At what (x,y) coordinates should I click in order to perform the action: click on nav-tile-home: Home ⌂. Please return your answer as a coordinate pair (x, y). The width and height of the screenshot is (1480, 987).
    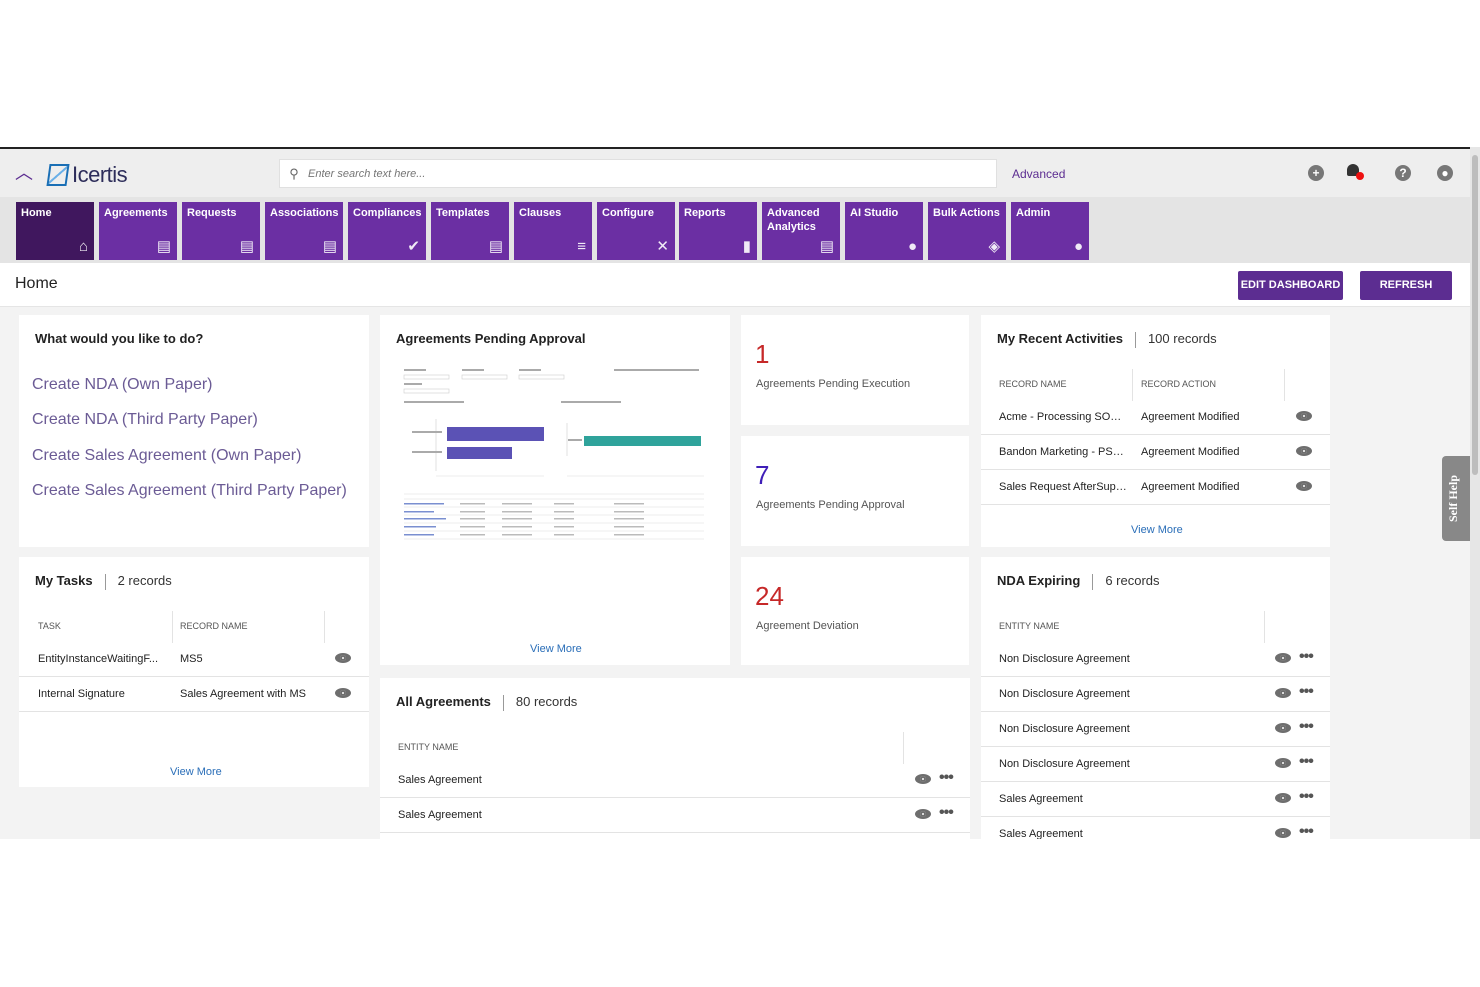
    Looking at the image, I should click on (55, 231).